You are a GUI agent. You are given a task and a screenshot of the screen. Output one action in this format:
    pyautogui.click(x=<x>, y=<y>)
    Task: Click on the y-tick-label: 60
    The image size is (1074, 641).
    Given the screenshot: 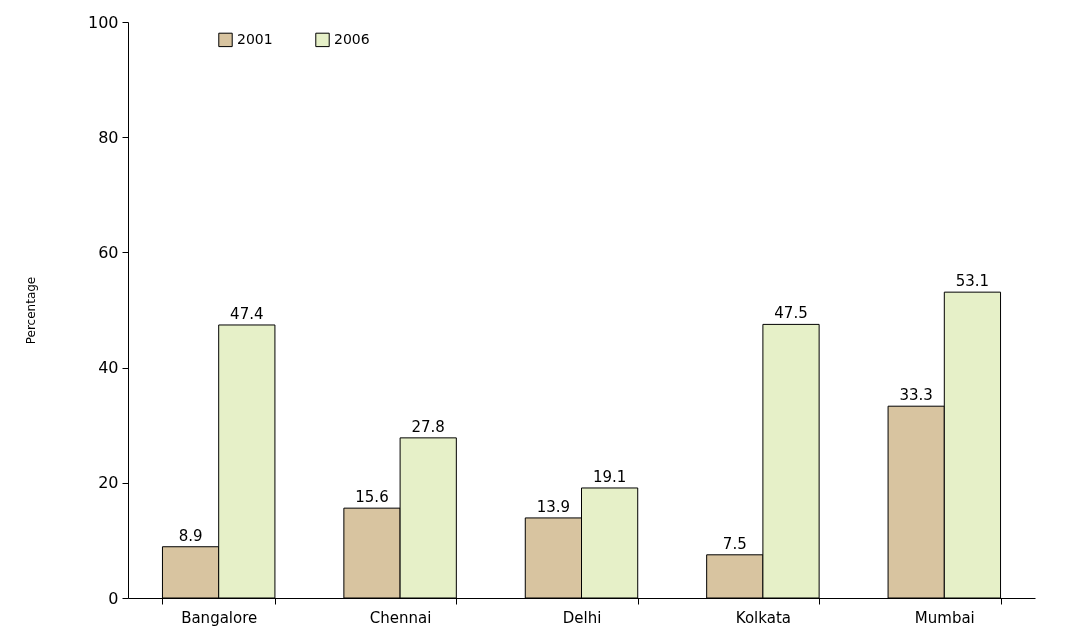 What is the action you would take?
    pyautogui.click(x=108, y=252)
    